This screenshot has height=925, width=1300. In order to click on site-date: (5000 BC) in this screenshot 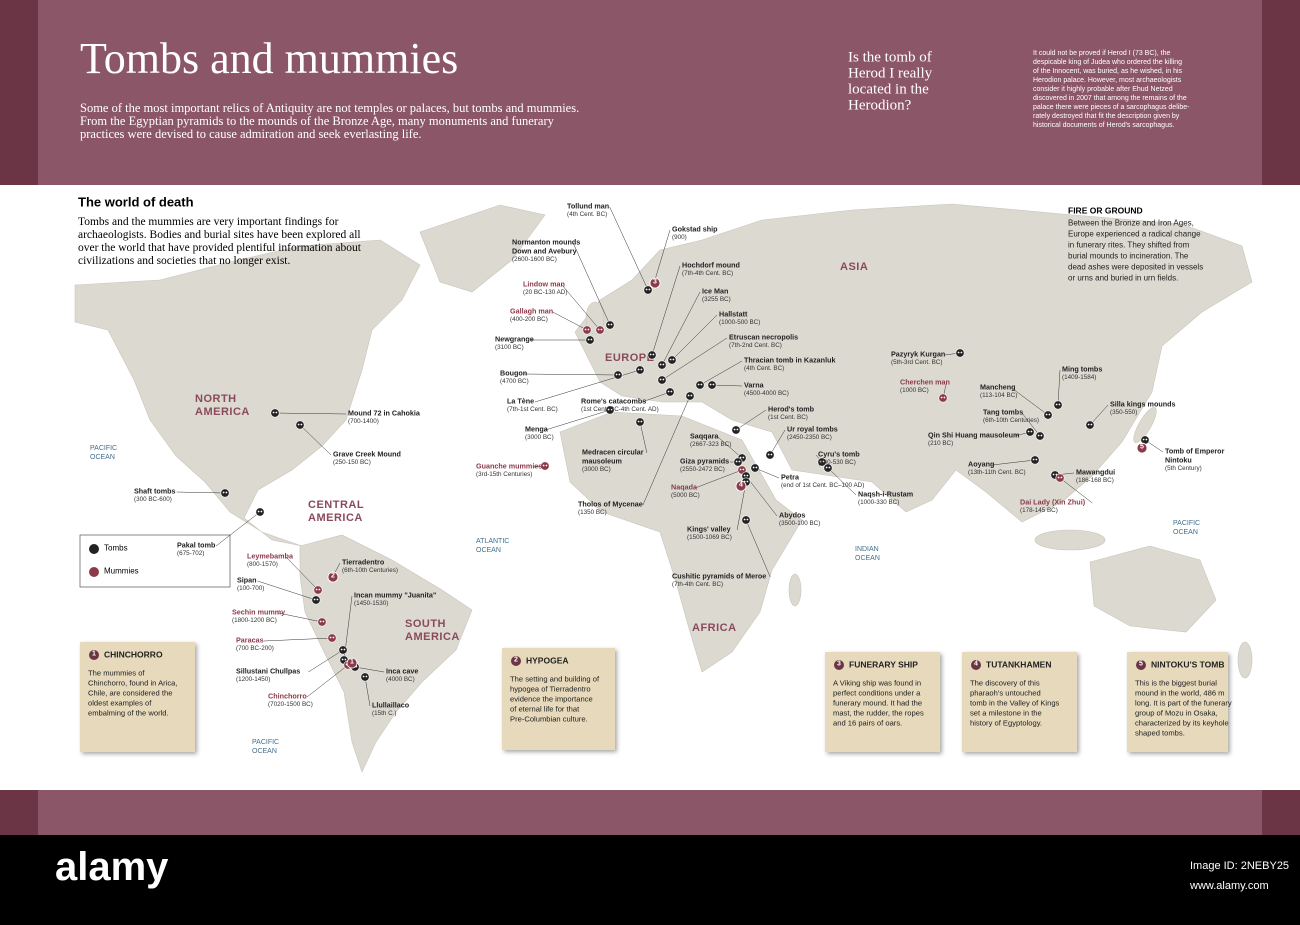, I will do `click(685, 495)`.